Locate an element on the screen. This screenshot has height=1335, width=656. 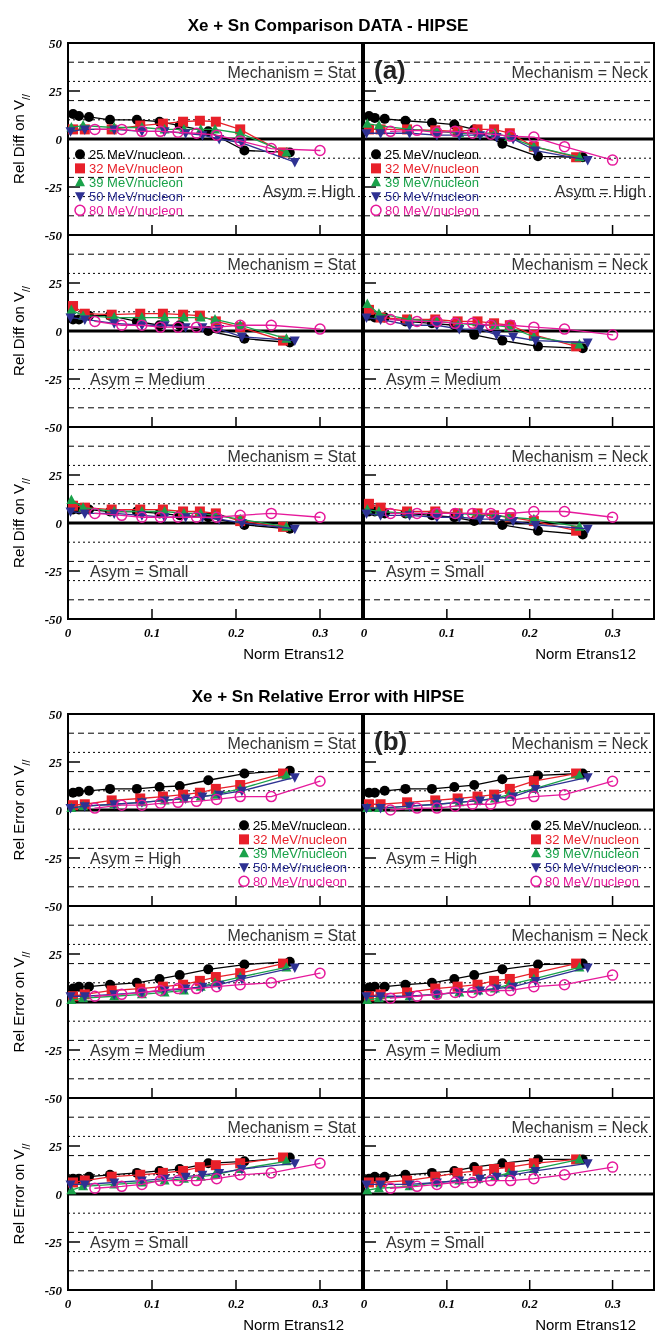
annotation: (a) is located at coordinates (390, 69).